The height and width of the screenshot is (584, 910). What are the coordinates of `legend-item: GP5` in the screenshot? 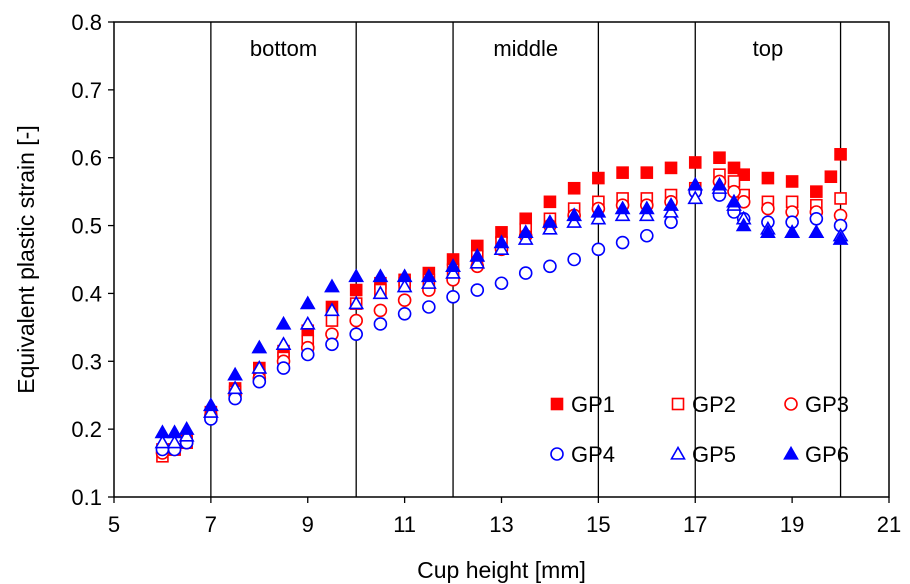 It's located at (703, 454).